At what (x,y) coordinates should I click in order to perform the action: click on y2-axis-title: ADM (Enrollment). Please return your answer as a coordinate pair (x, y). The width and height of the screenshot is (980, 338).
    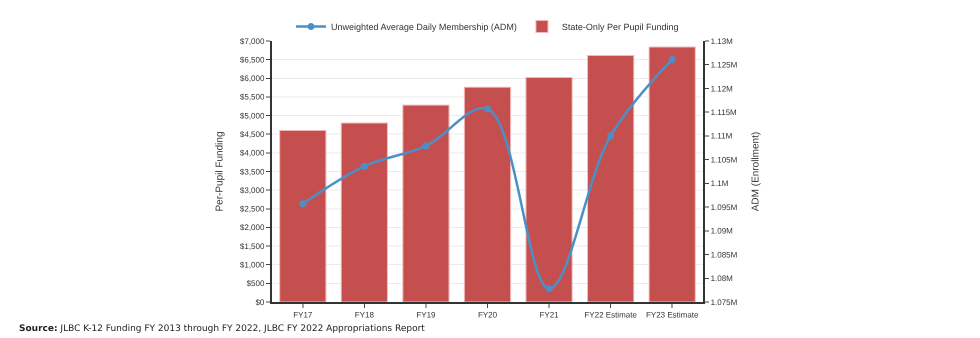
    Looking at the image, I should click on (756, 172).